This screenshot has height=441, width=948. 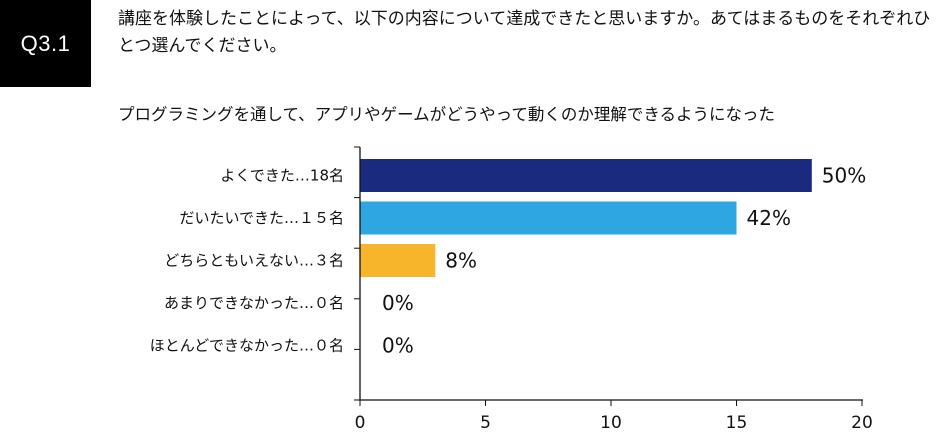 I want to click on category-label: ほとんどできなかった…０名, so click(x=247, y=346).